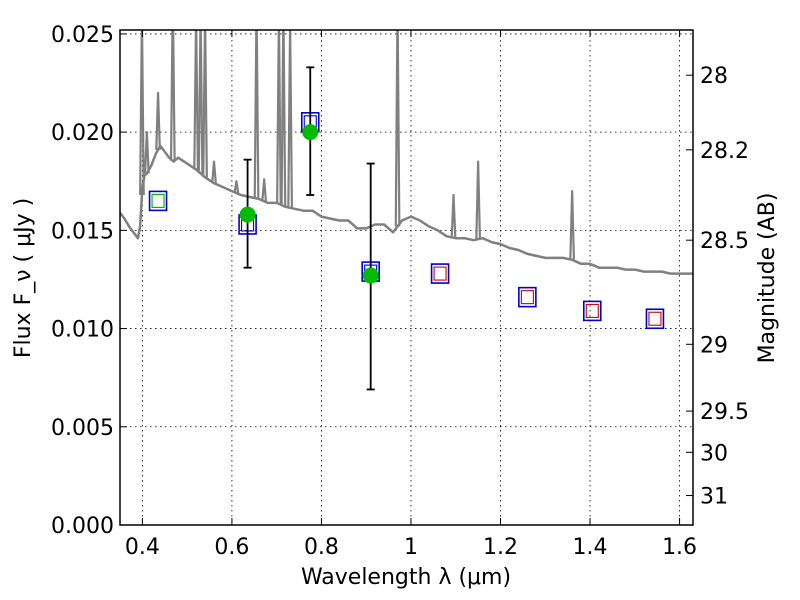  I want to click on y-tick-label: 0.005, so click(82, 428).